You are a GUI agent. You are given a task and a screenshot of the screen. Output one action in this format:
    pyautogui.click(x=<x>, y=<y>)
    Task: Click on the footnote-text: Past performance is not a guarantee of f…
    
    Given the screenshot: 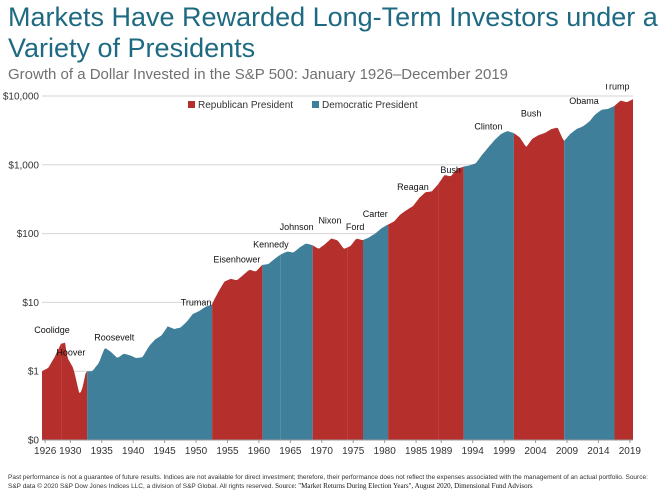 What is the action you would take?
    pyautogui.click(x=328, y=482)
    